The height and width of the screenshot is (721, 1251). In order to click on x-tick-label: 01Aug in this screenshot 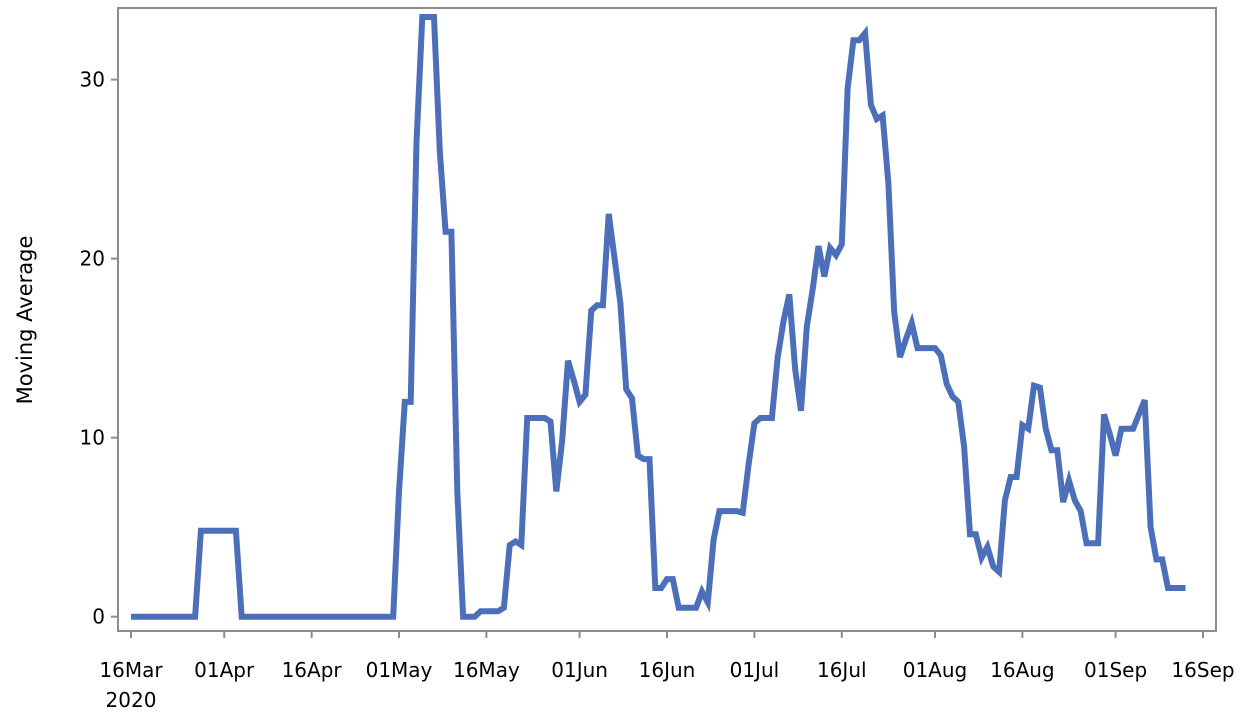, I will do `click(935, 670)`.